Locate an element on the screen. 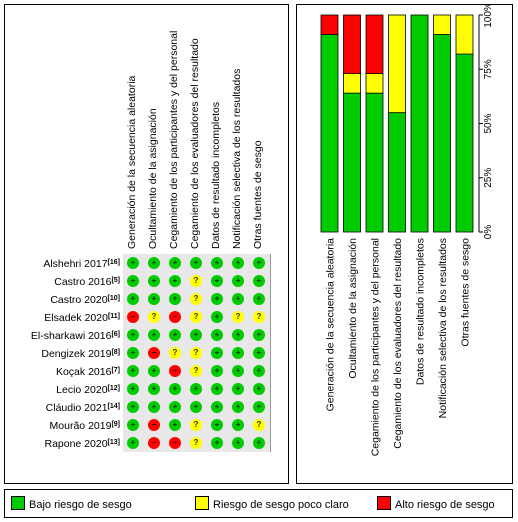  study-label: Cláudio 2021[14] is located at coordinates (62, 407).